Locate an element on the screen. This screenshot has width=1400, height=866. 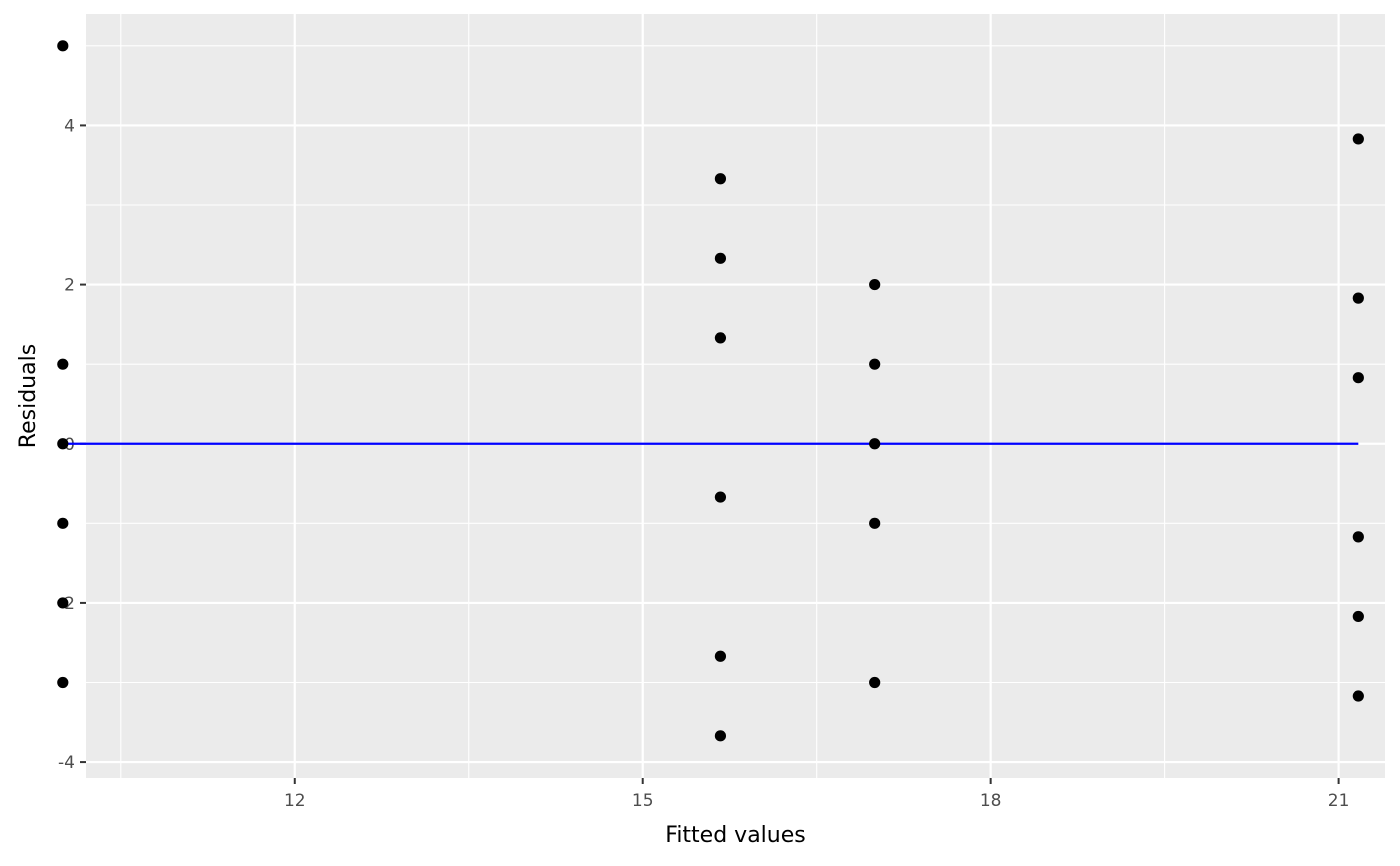
y-tick-label: 4 is located at coordinates (69, 126).